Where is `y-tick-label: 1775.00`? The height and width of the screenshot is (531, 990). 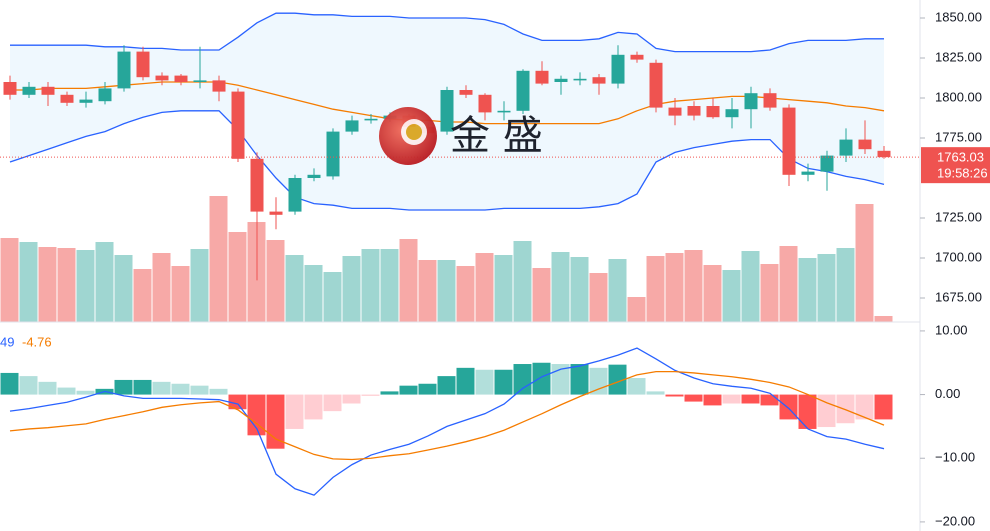
y-tick-label: 1775.00 is located at coordinates (958, 136).